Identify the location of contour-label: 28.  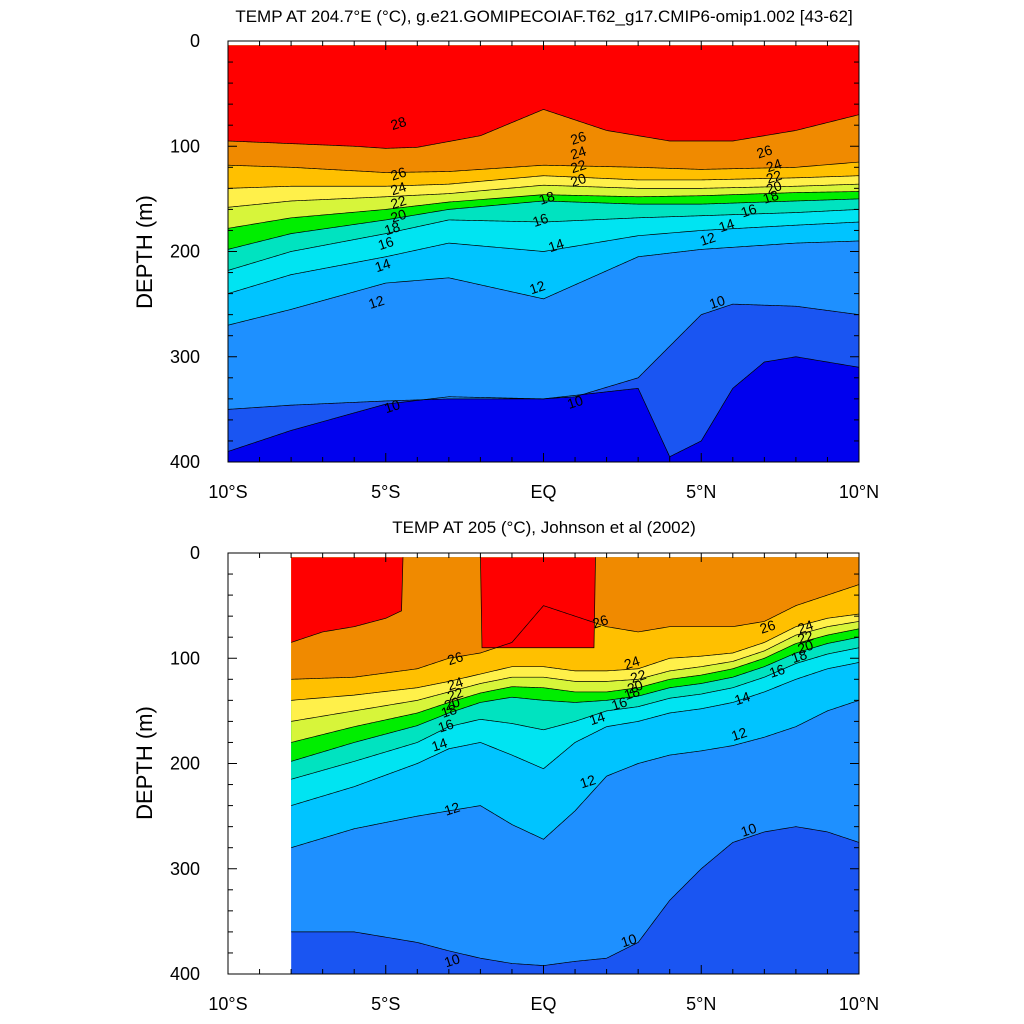
(398, 123).